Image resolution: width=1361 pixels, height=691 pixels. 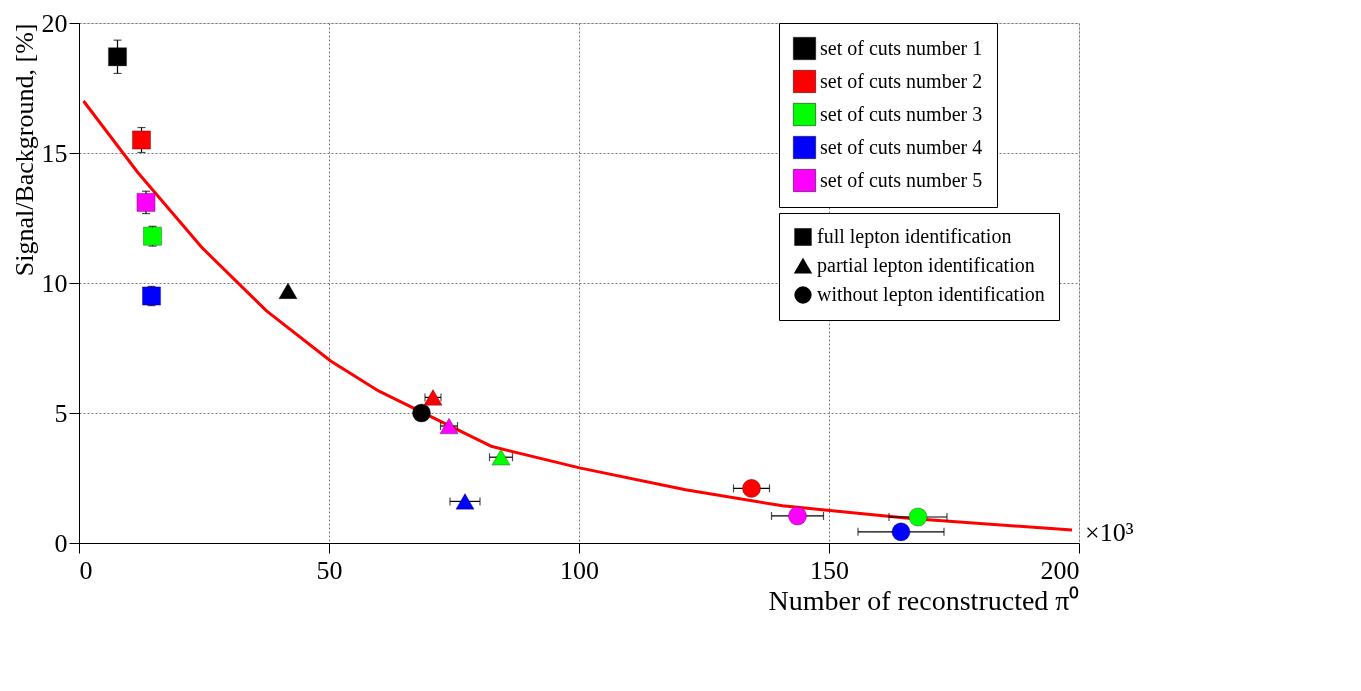 What do you see at coordinates (54, 153) in the screenshot?
I see `y-tick-label: 15` at bounding box center [54, 153].